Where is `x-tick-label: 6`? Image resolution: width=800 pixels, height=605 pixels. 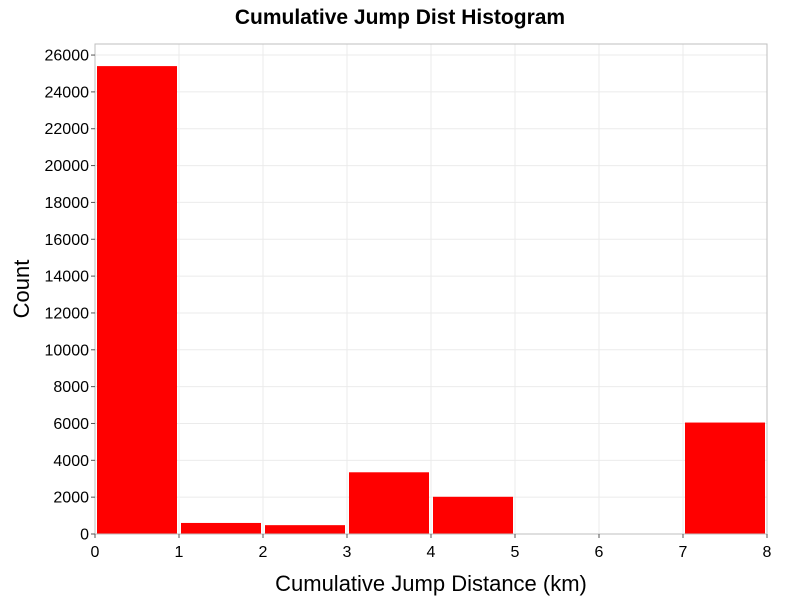
x-tick-label: 6 is located at coordinates (599, 552).